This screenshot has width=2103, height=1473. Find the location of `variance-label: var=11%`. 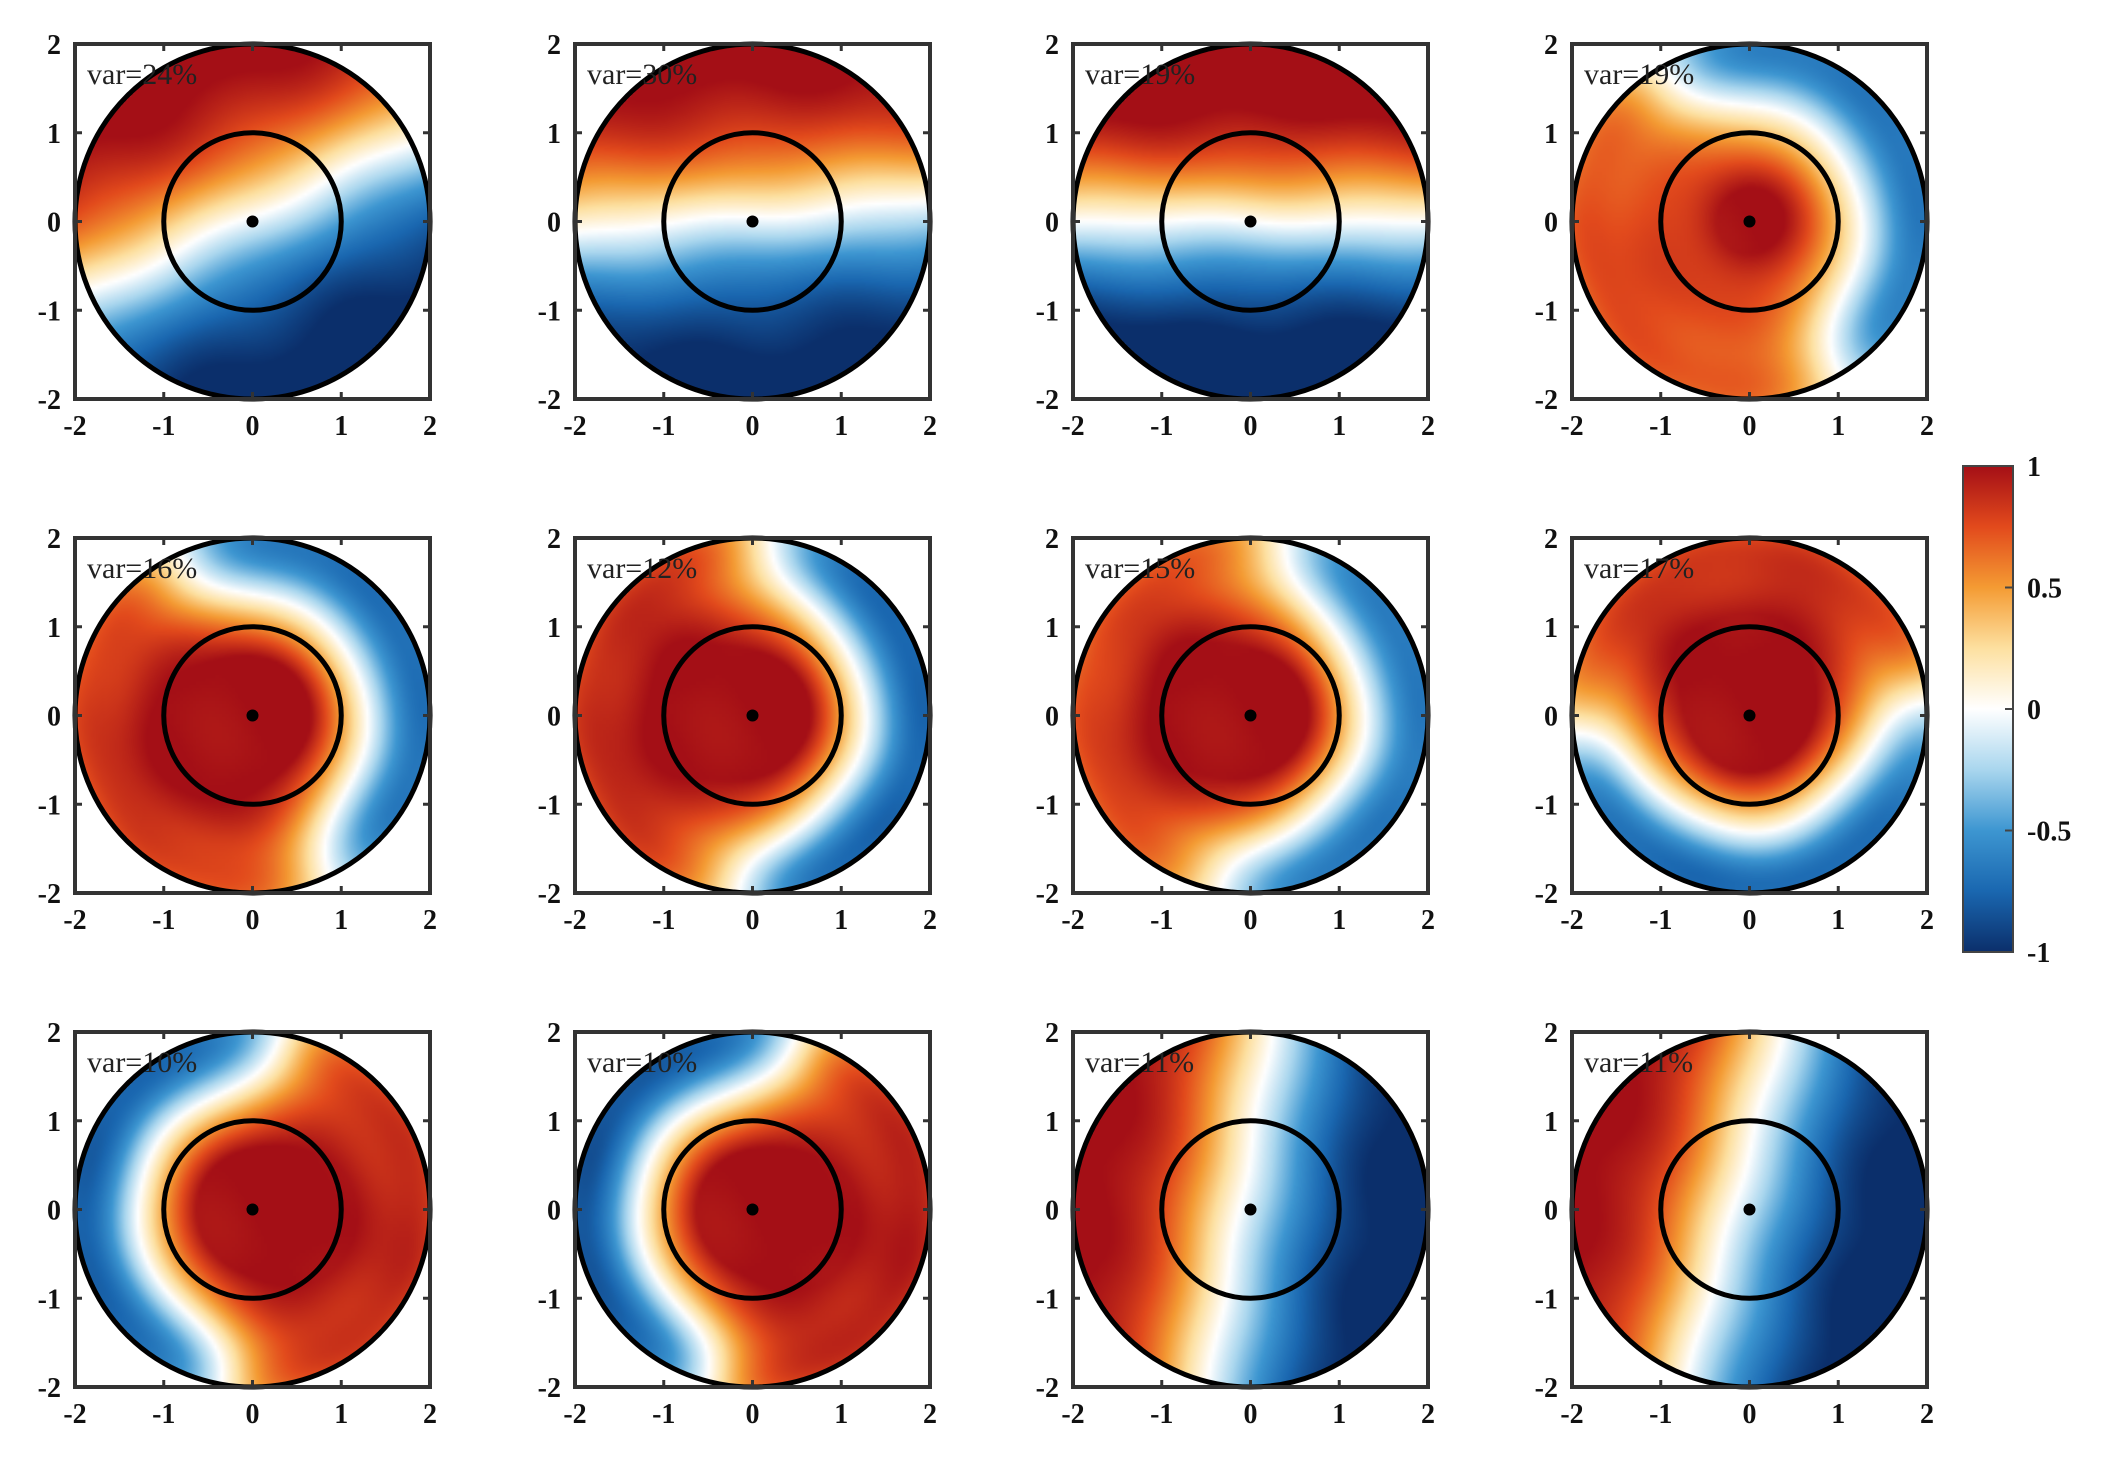

variance-label: var=11% is located at coordinates (1139, 1062).